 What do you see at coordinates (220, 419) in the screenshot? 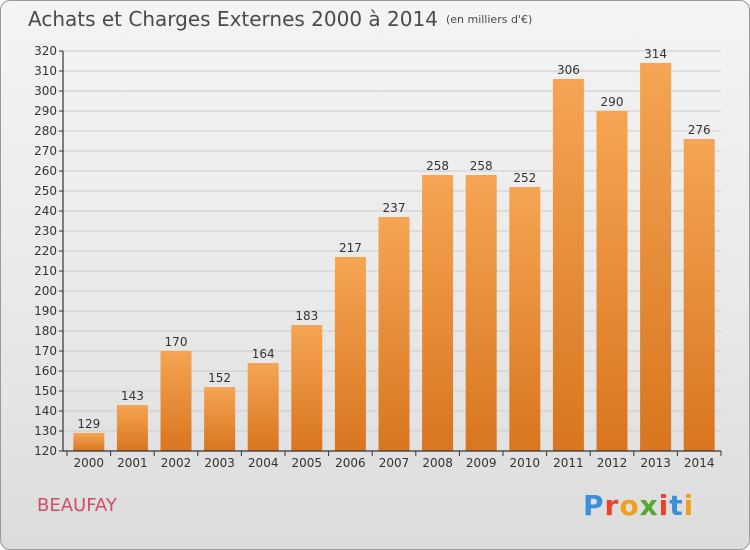
I see `bar-2003` at bounding box center [220, 419].